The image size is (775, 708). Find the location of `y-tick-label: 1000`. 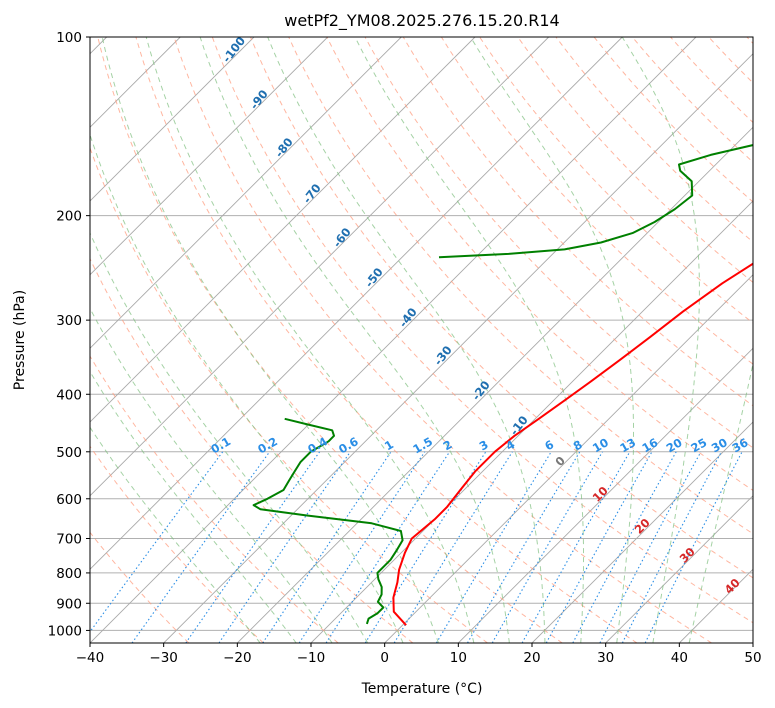

y-tick-label: 1000 is located at coordinates (65, 631).